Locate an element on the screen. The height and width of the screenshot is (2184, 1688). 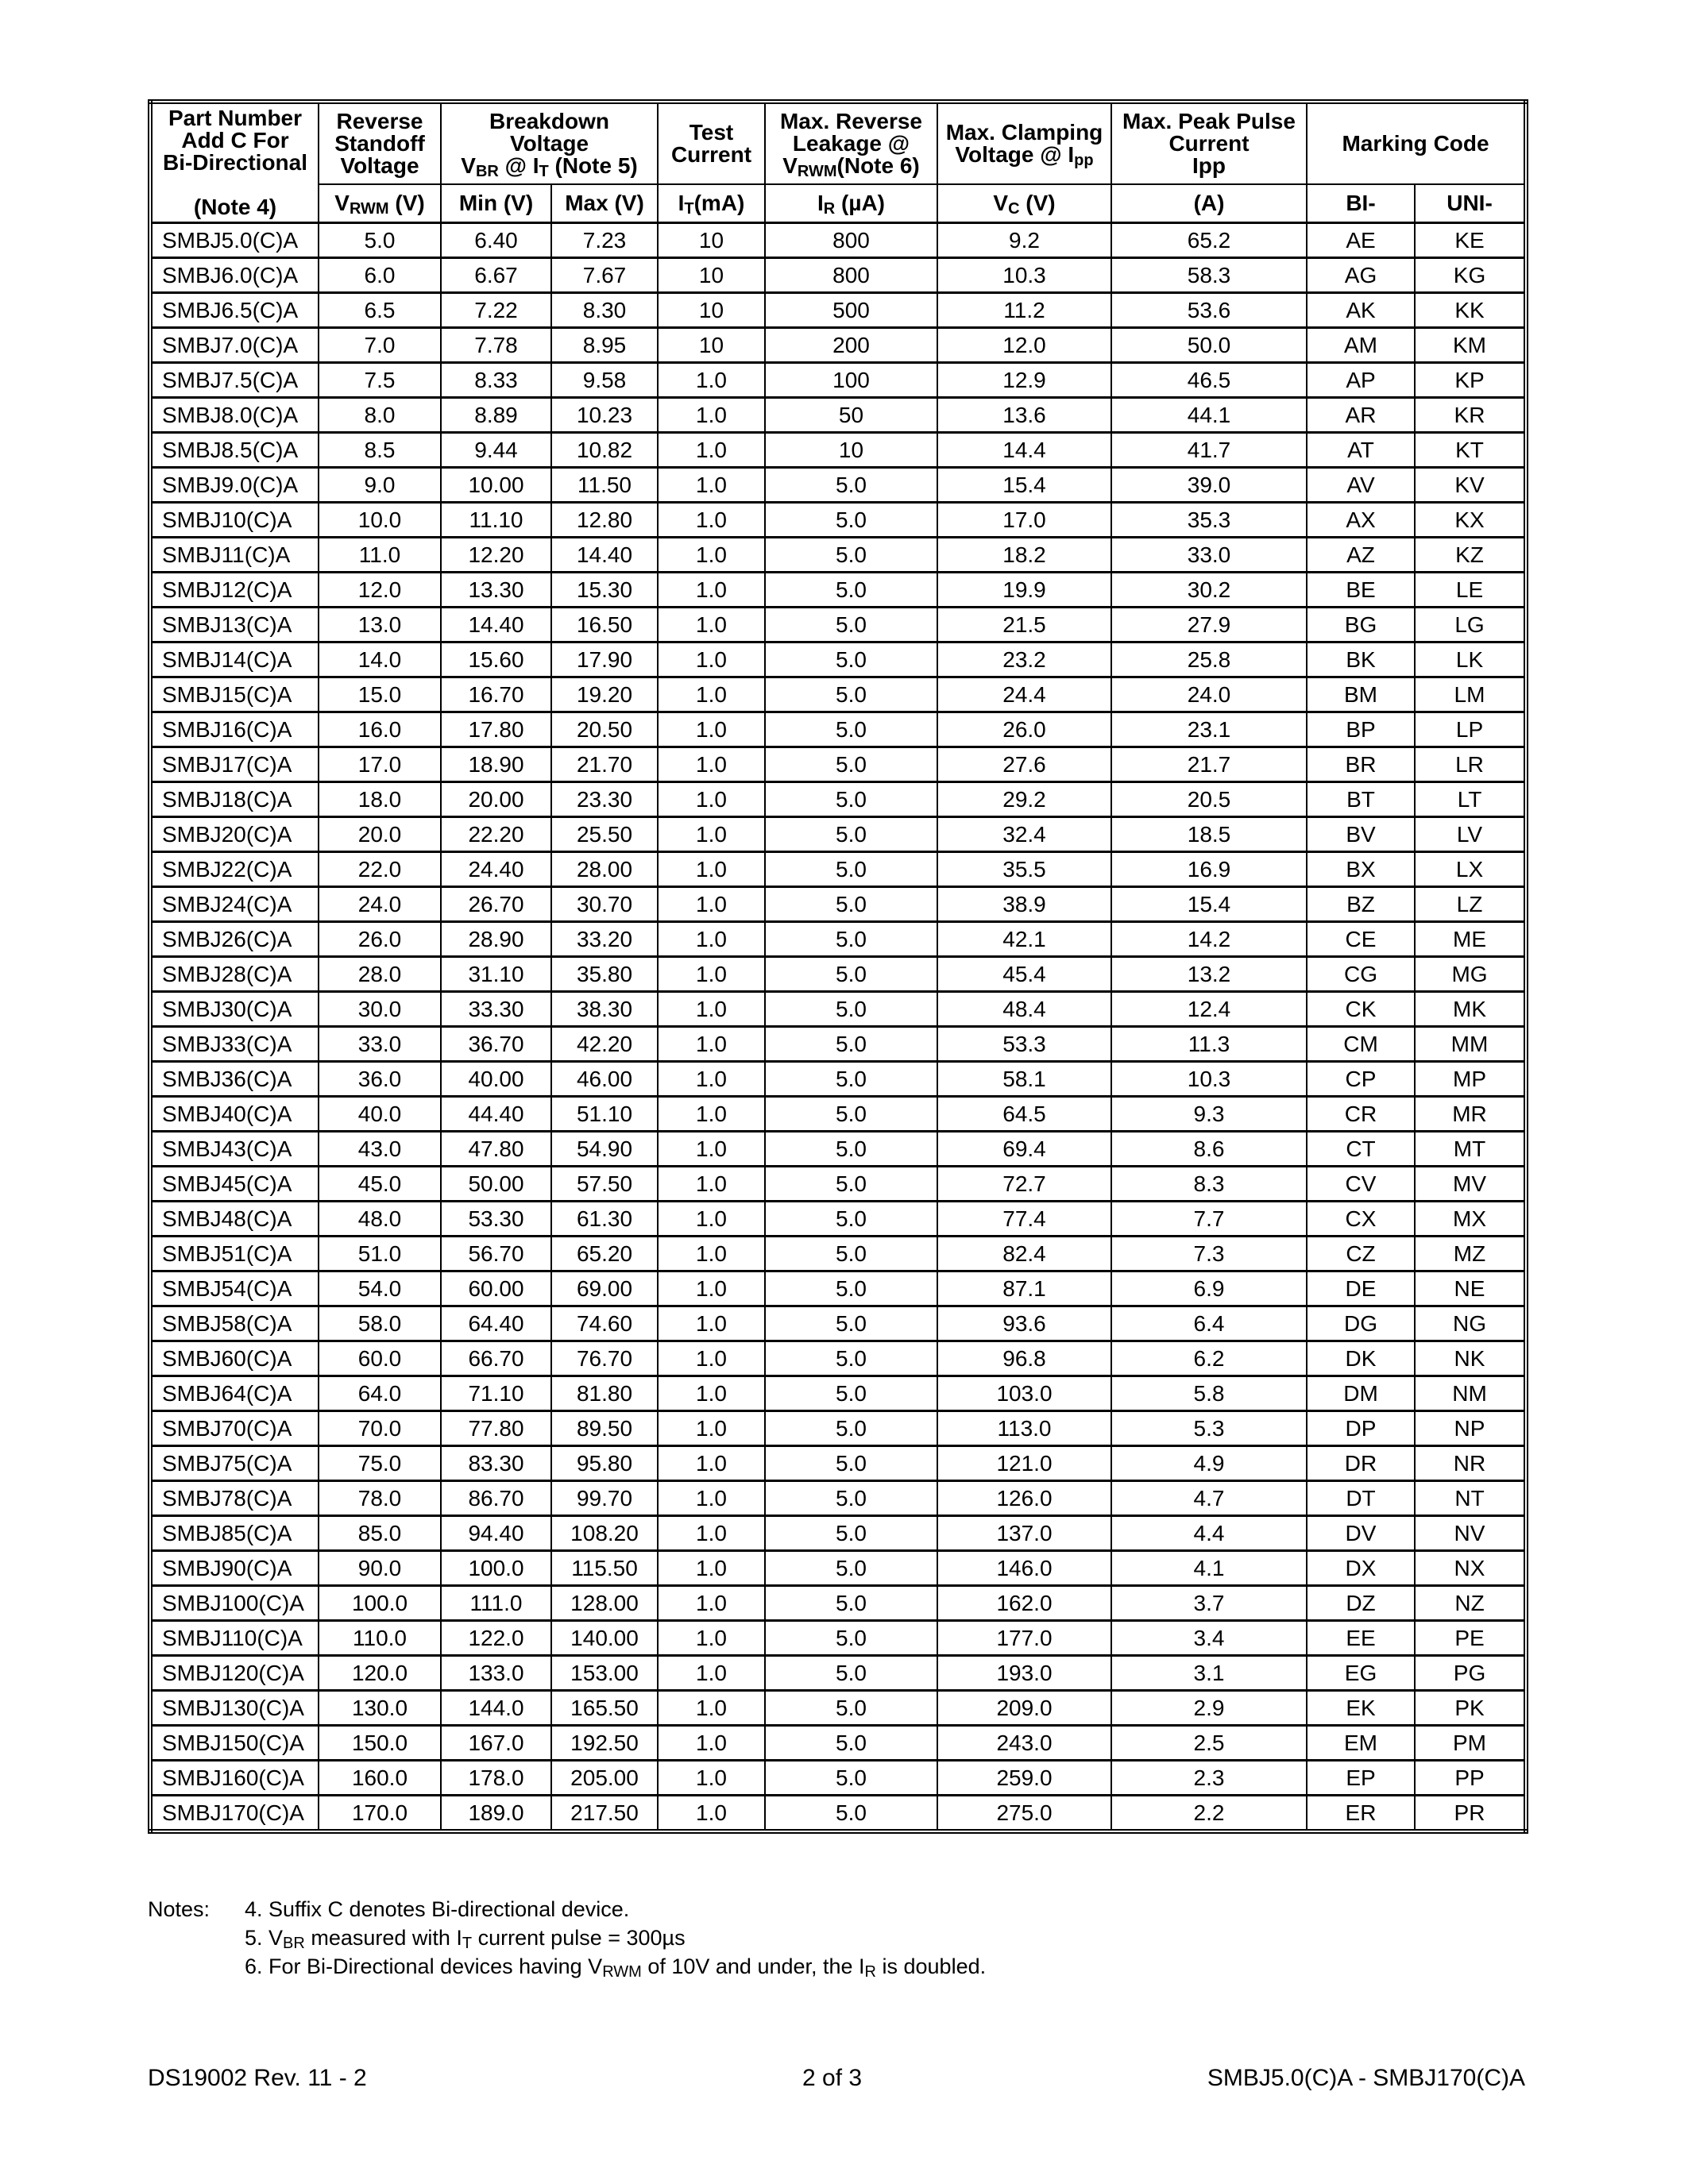
cell-vbr-max: 8.95 is located at coordinates (604, 345).